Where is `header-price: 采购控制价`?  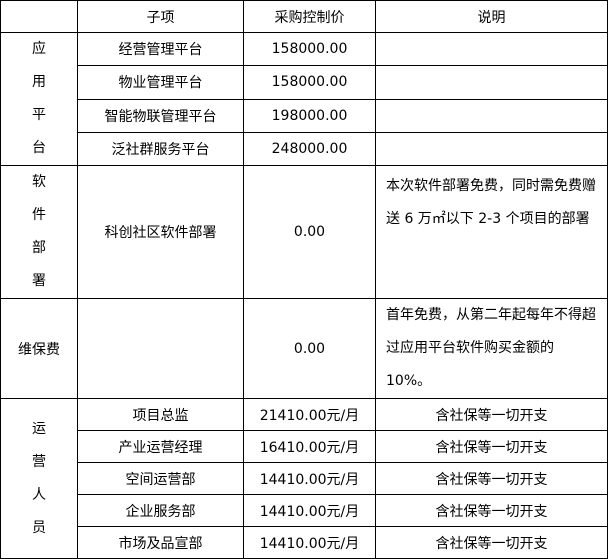 header-price: 采购控制价 is located at coordinates (309, 16).